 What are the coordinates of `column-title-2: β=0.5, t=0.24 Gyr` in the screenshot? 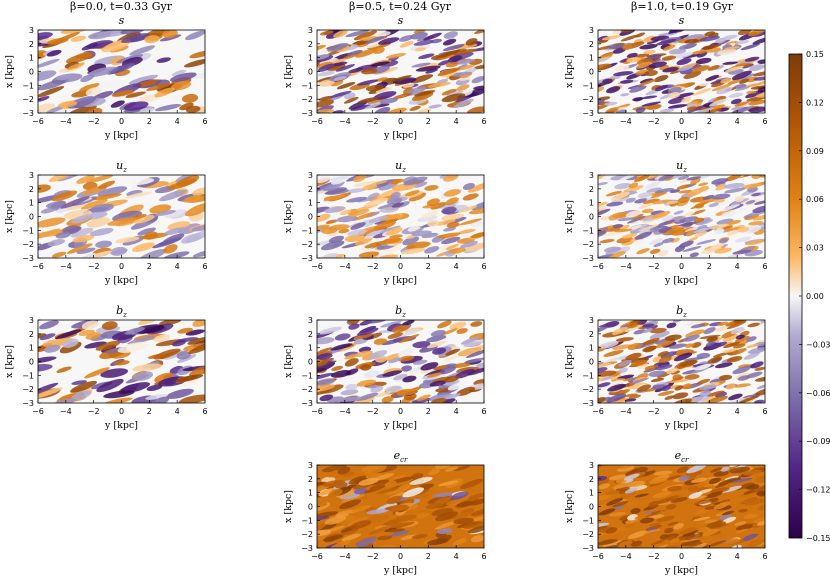 It's located at (400, 6).